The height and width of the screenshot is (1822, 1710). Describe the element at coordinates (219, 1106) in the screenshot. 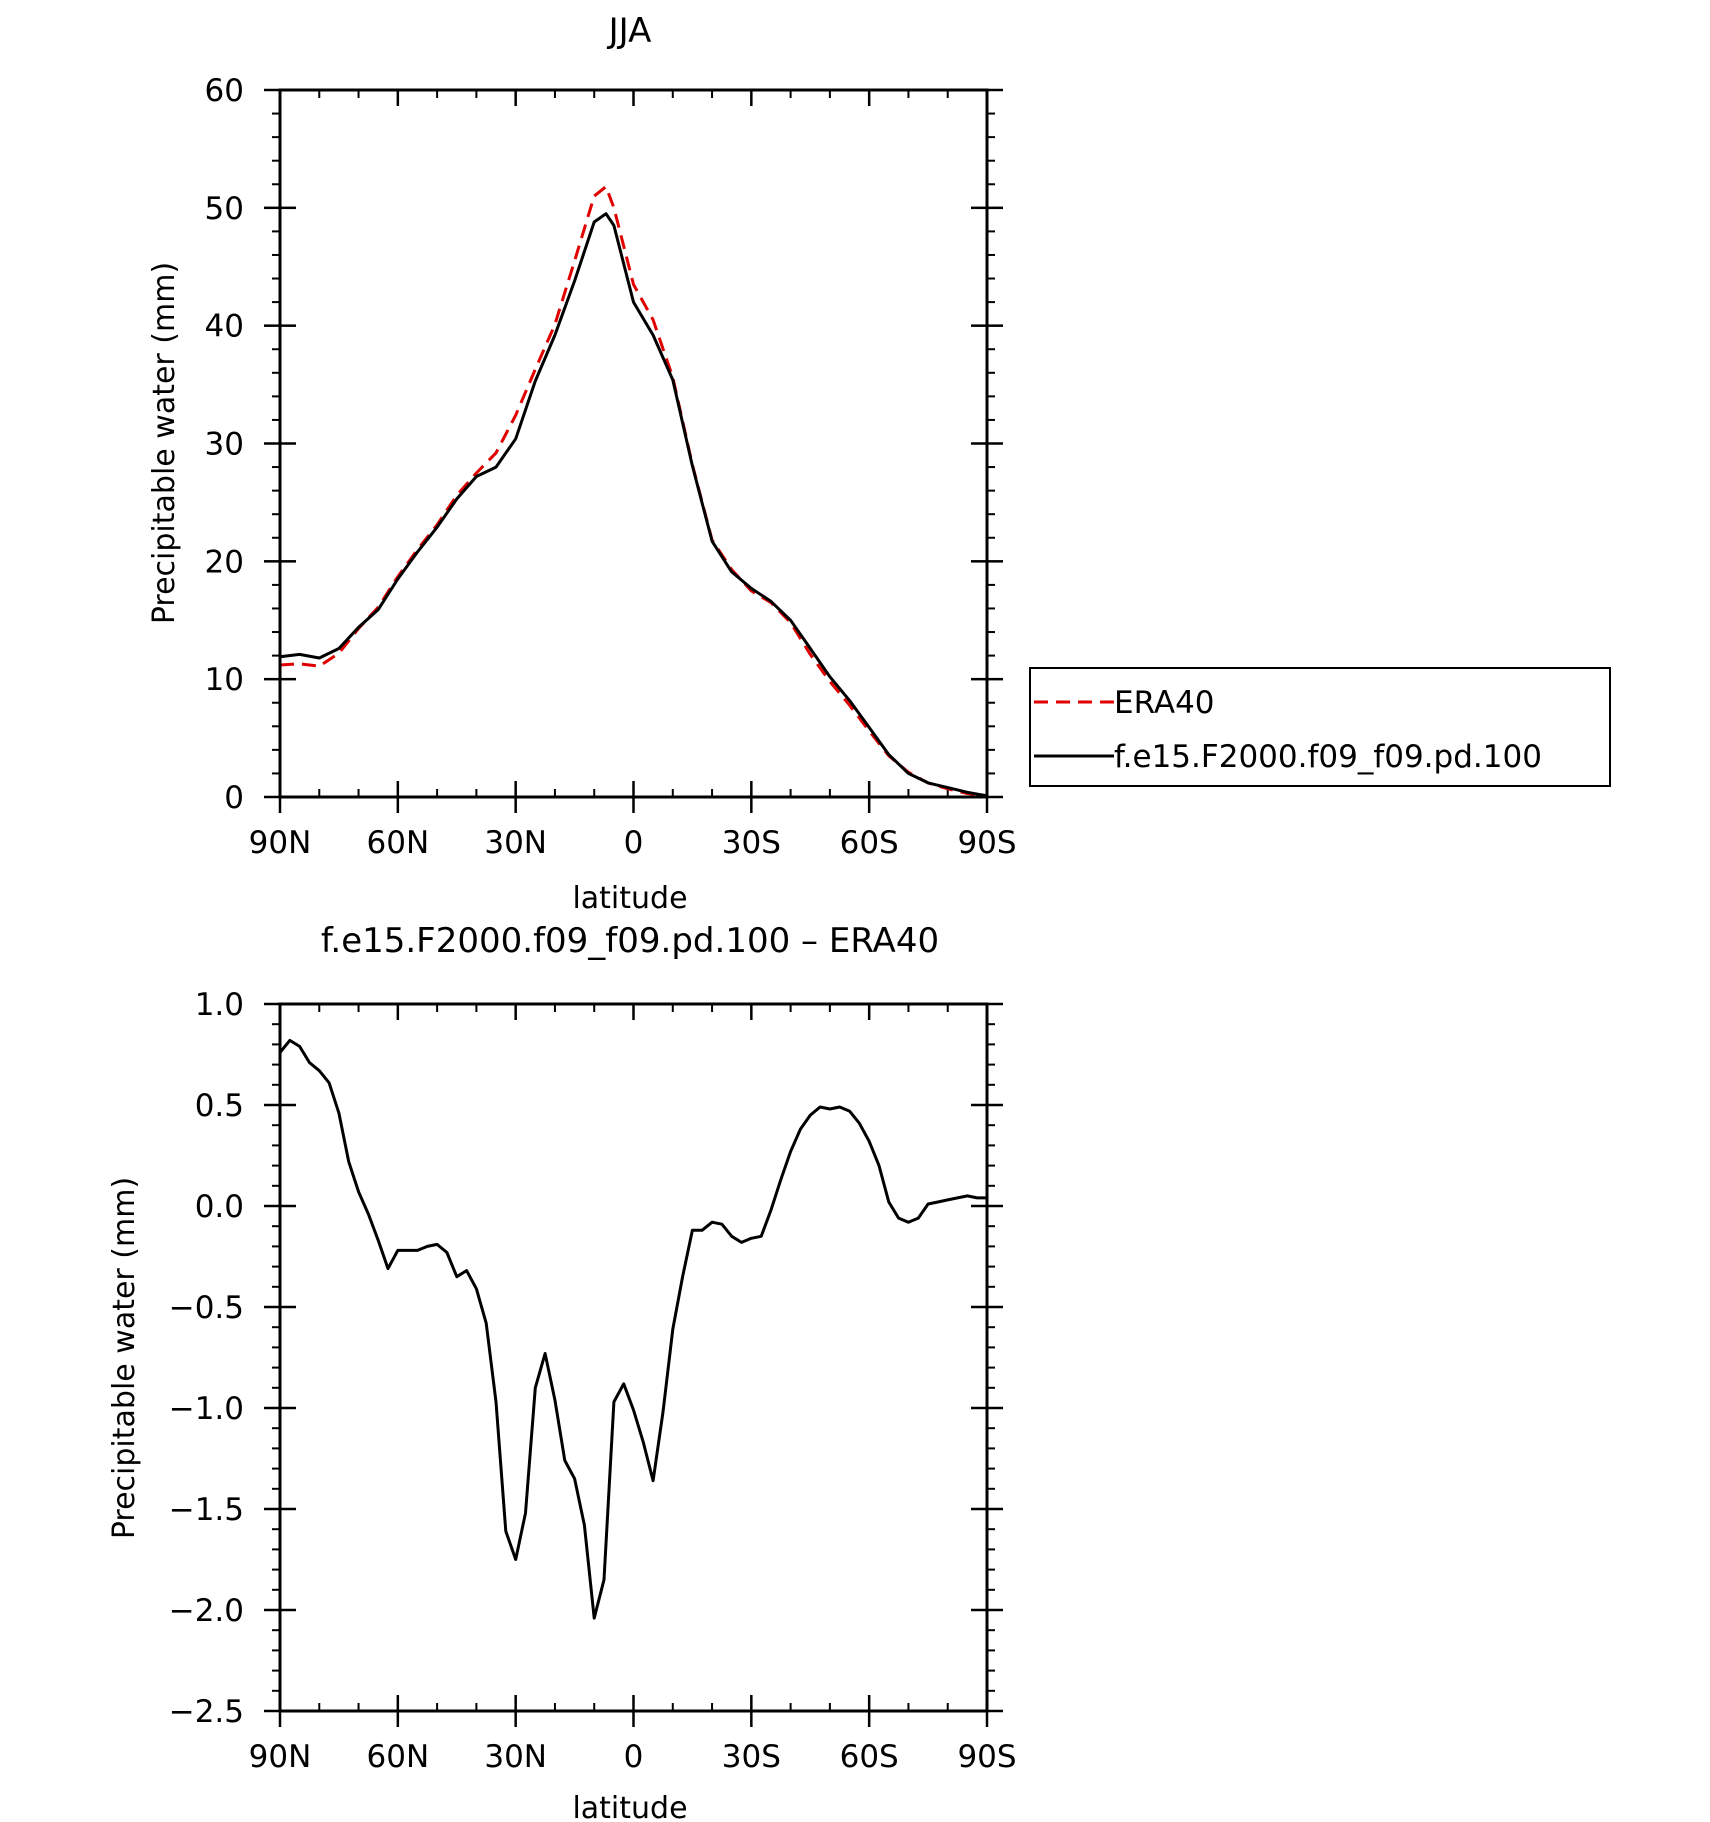

I see `y-tick-label: 0.5` at that location.